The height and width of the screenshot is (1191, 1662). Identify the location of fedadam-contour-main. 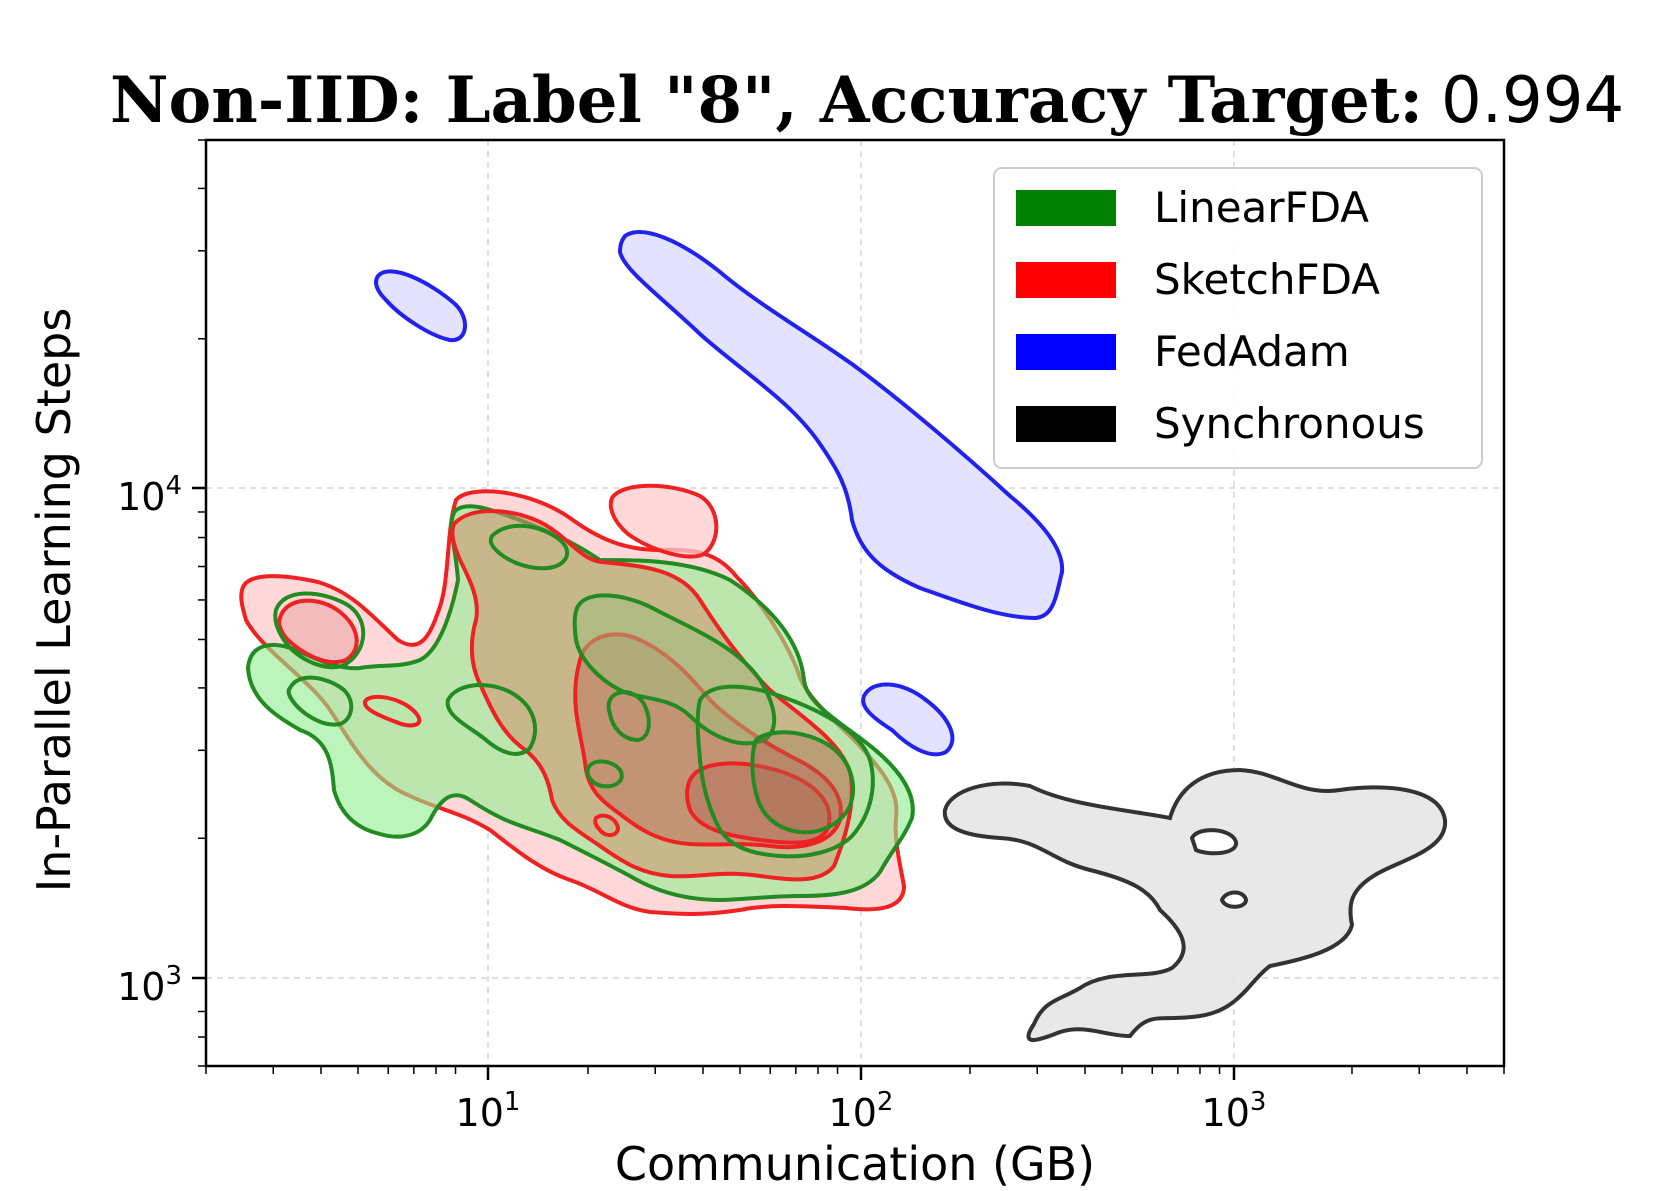
(841, 425).